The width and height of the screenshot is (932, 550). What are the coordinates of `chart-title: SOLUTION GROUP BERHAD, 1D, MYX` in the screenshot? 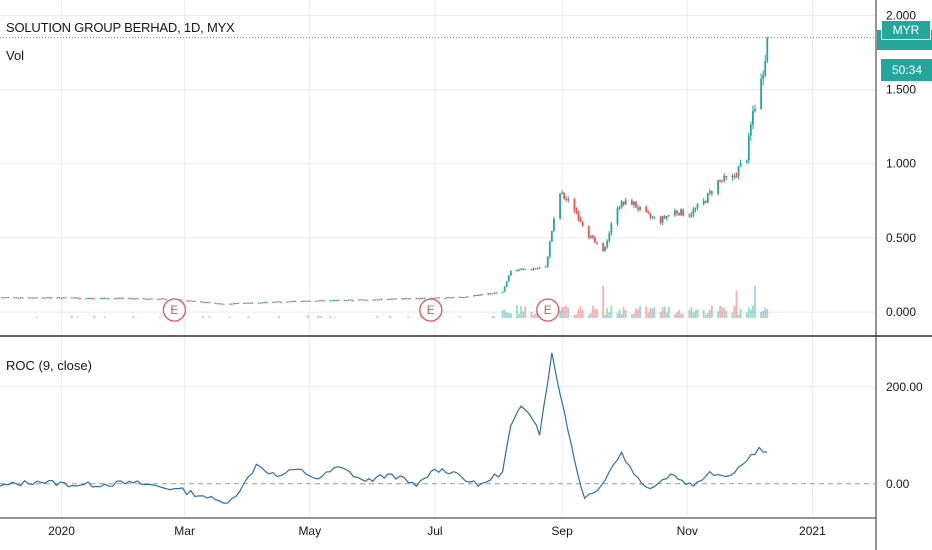 It's located at (120, 27).